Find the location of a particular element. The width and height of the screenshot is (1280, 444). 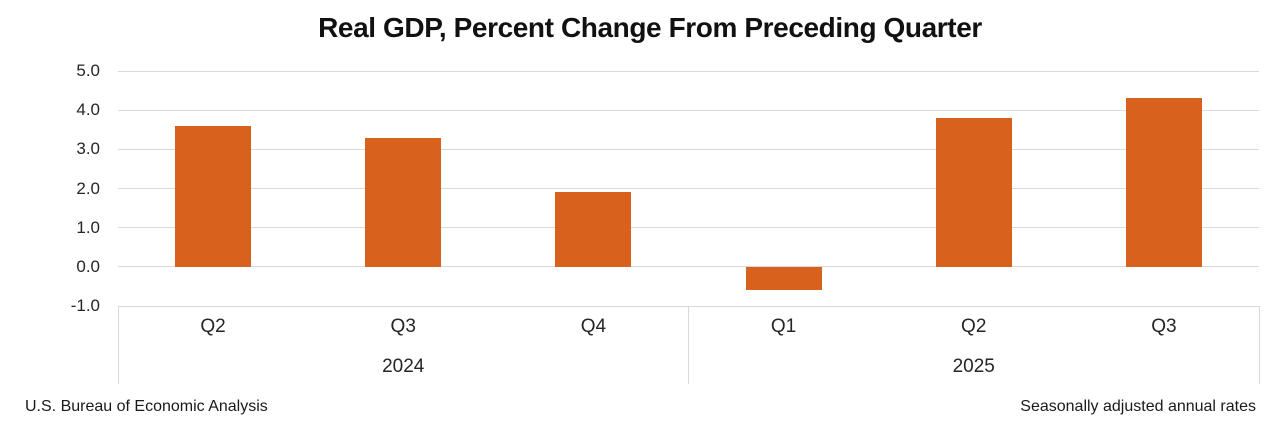

y-axis-tick-label: -1.0 is located at coordinates (85, 305).